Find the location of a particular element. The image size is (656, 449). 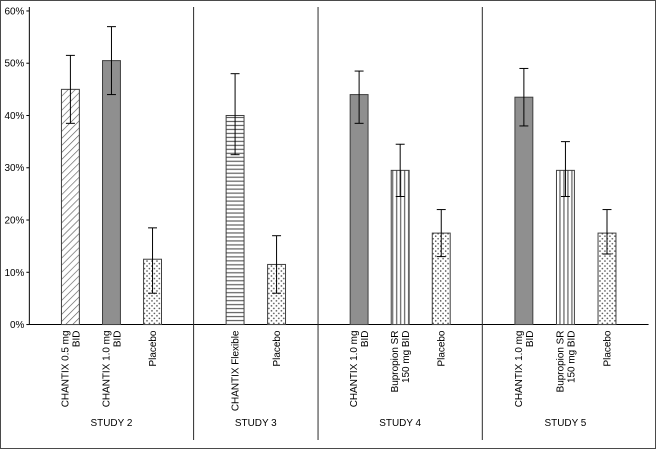

study-label: STUDY 5 is located at coordinates (566, 423).